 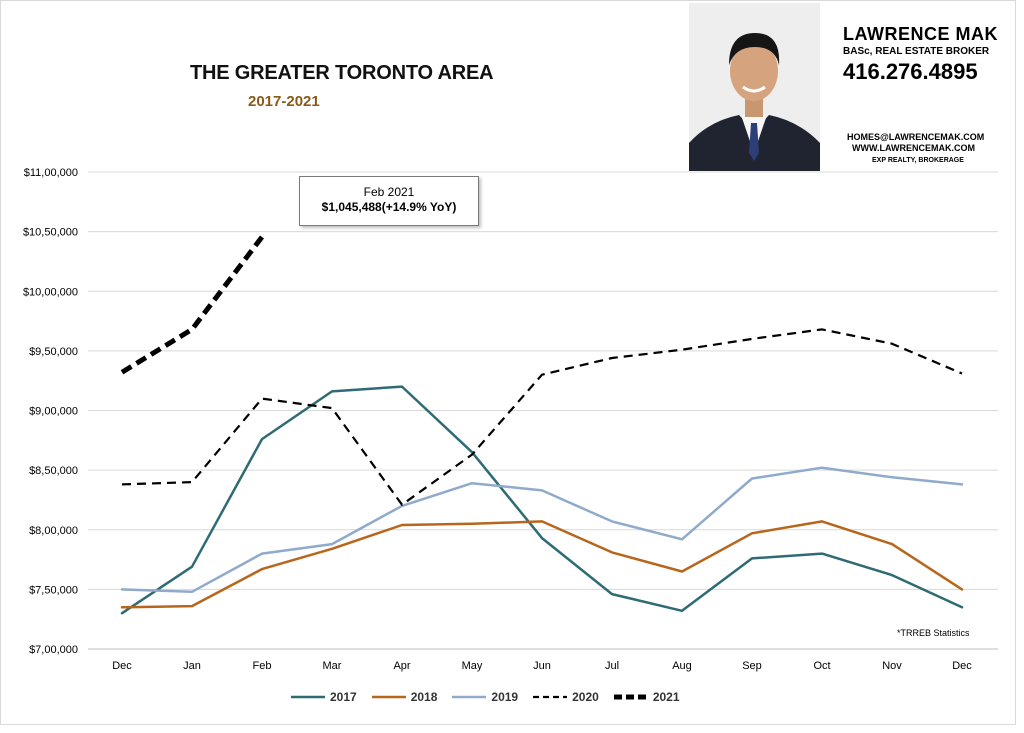 I want to click on contact-website: WWW.LAWRENCEMAK.COM, so click(x=913, y=148).